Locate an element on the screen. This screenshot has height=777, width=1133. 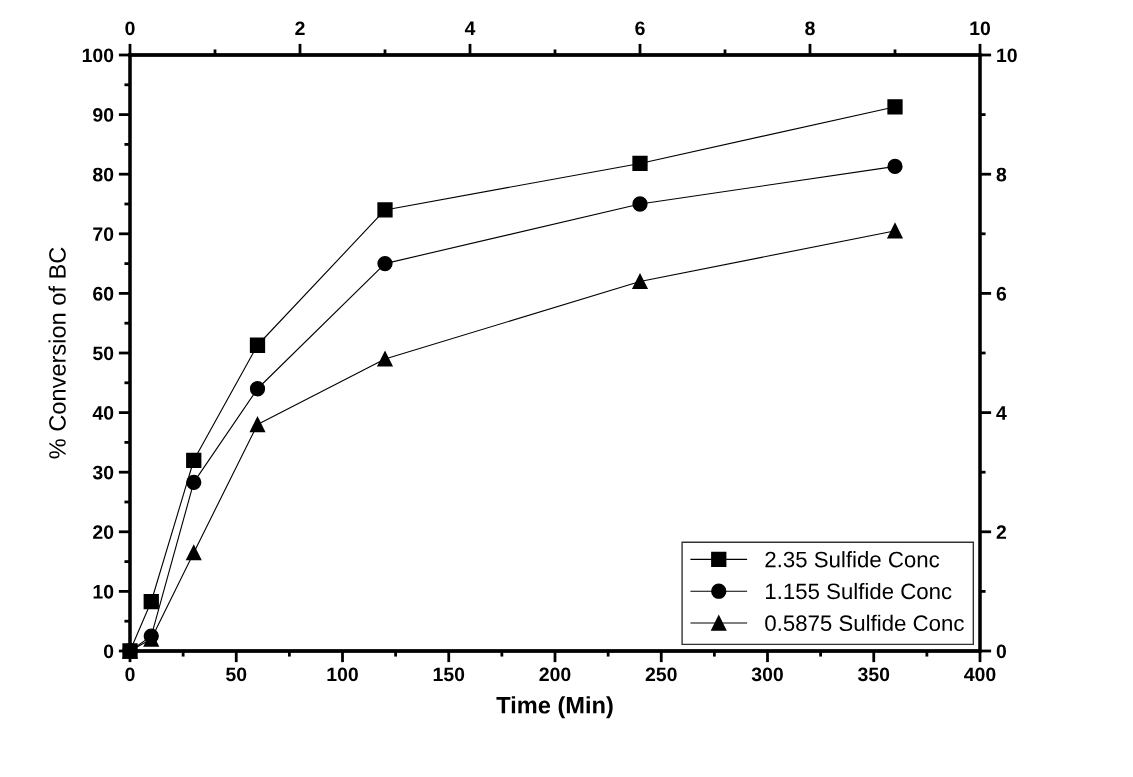
y2-tick-label: 8 is located at coordinates (1001, 174).